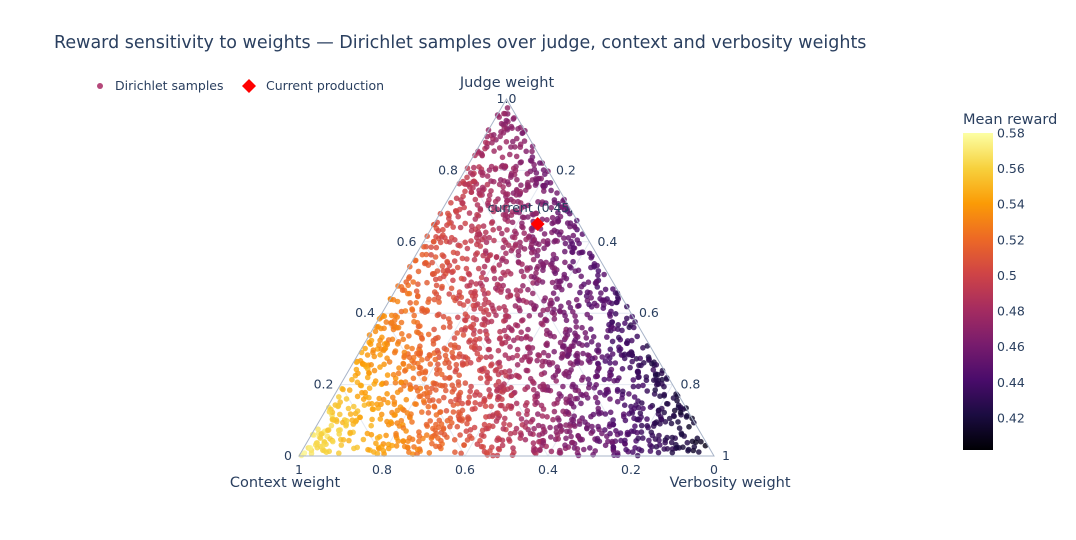  What do you see at coordinates (159, 85) in the screenshot?
I see `legend-item-dirichlet-samples: Dirichlet samples` at bounding box center [159, 85].